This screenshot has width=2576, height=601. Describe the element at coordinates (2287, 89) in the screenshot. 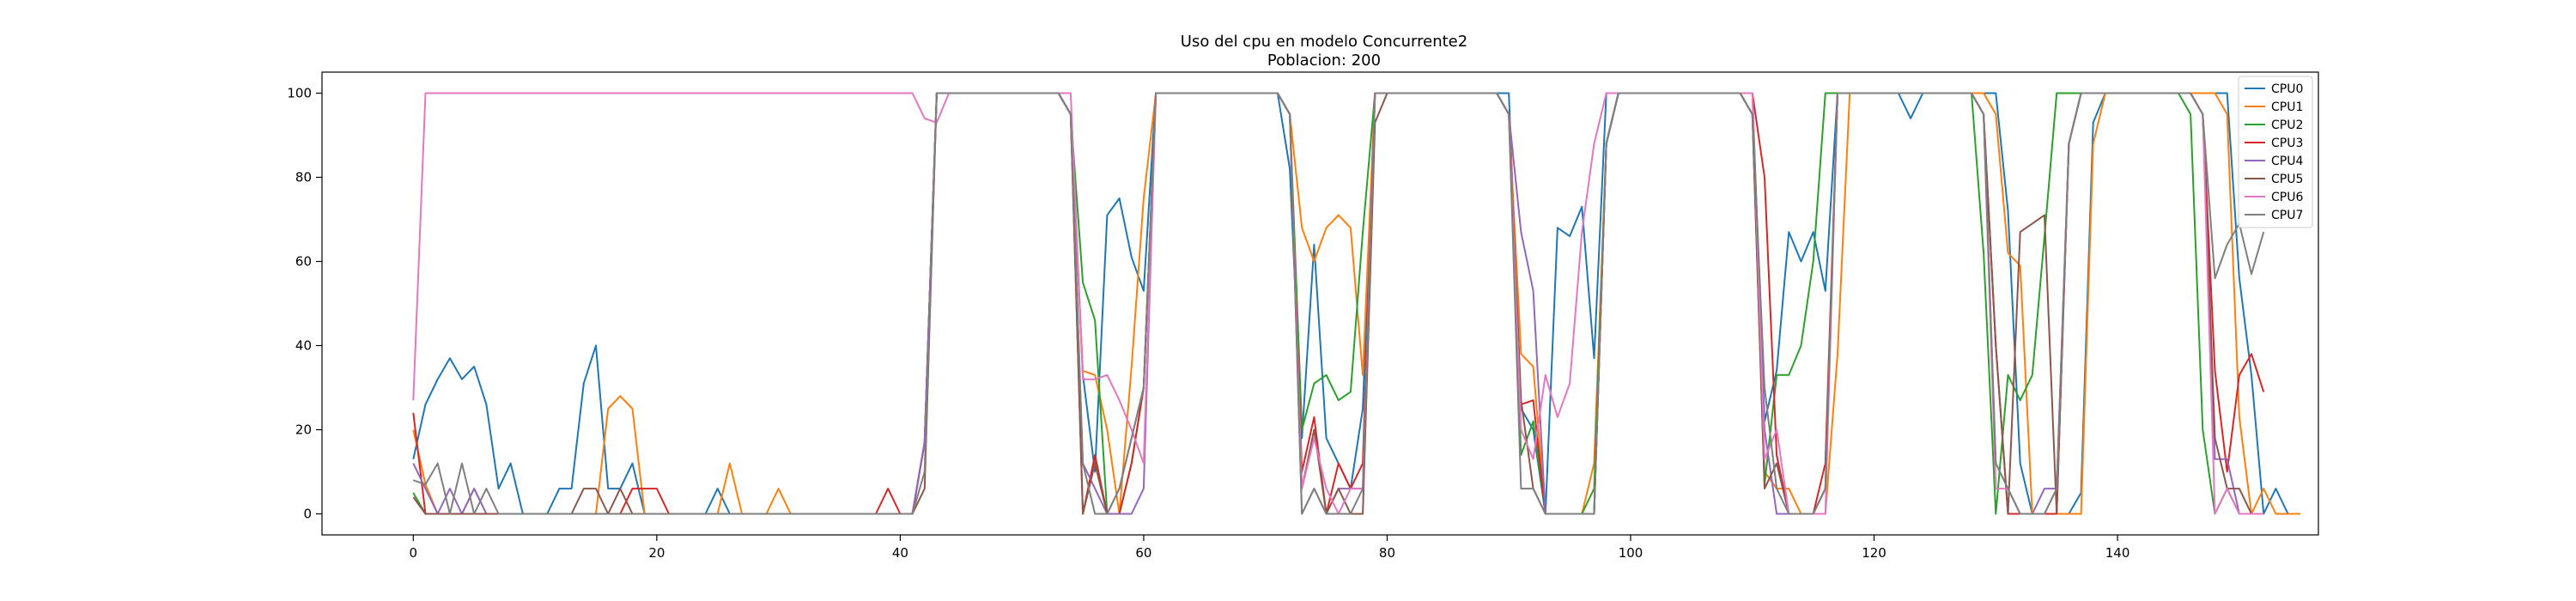

I see `legend-label: CPU0` at that location.